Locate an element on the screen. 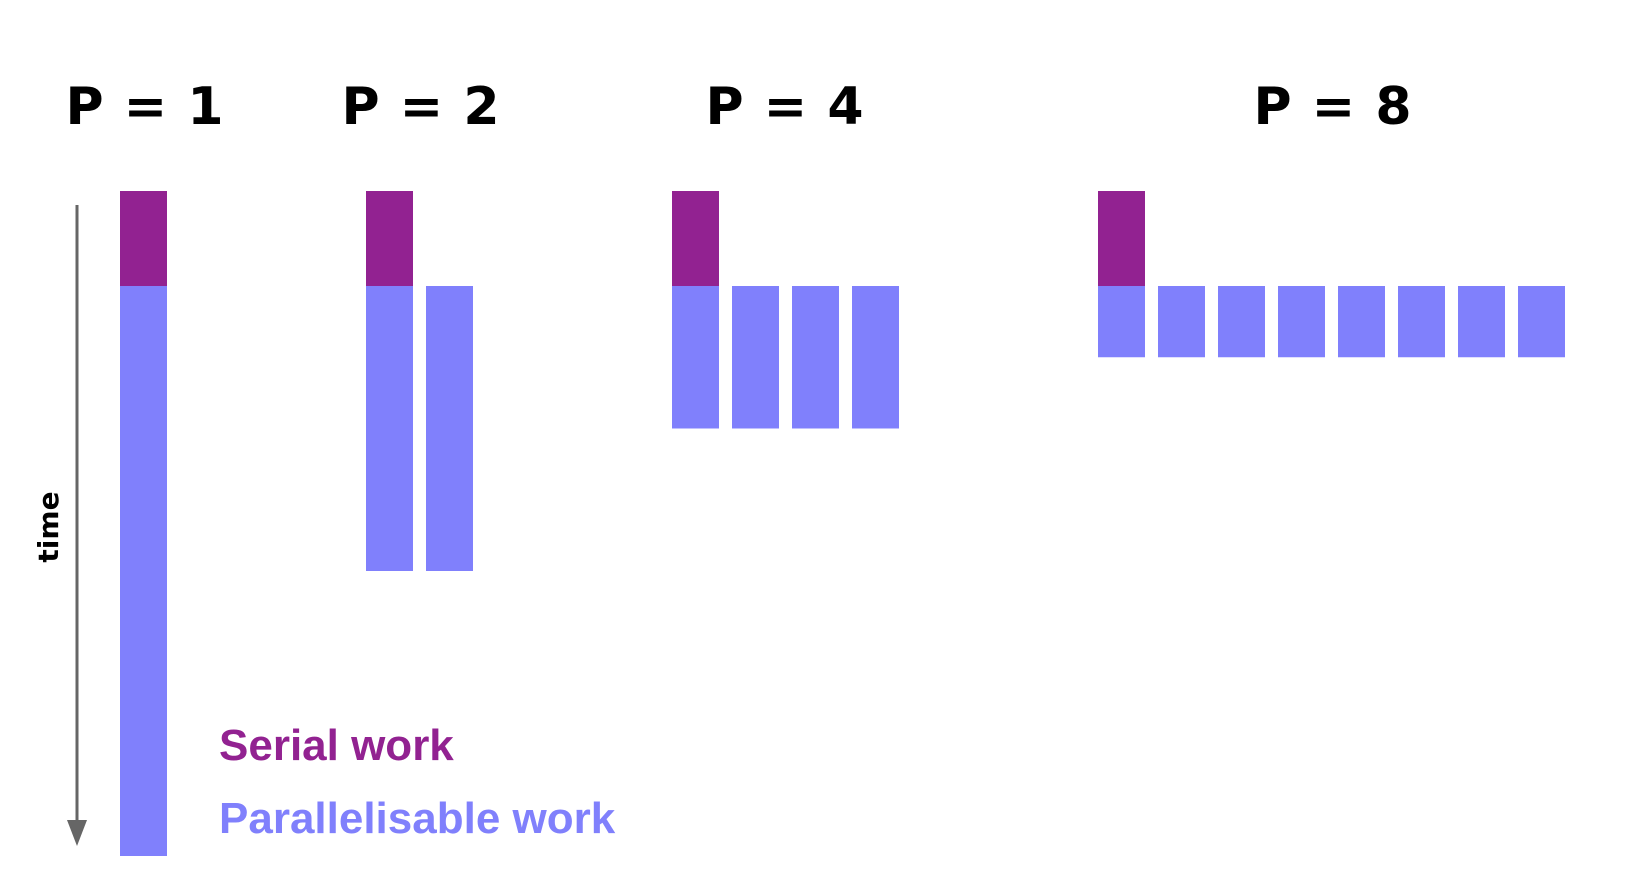 The width and height of the screenshot is (1632, 872). legend: Serial work Parallelisable work is located at coordinates (417, 782).